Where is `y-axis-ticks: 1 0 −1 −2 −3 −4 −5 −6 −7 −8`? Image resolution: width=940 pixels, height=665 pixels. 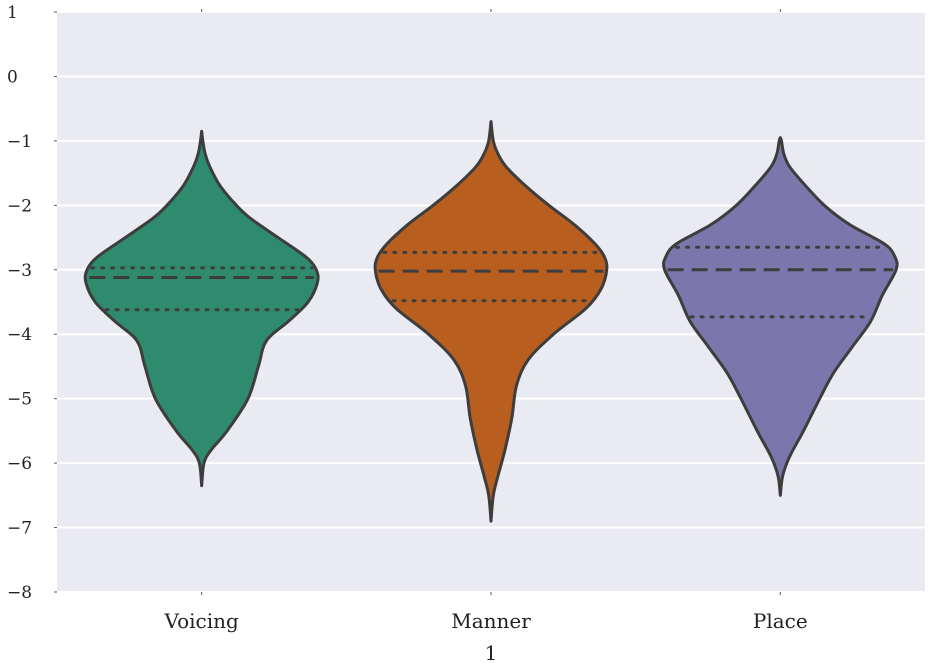
y-axis-ticks: 1 0 −1 −2 −3 −4 −5 −6 −7 −8 is located at coordinates (32, 303).